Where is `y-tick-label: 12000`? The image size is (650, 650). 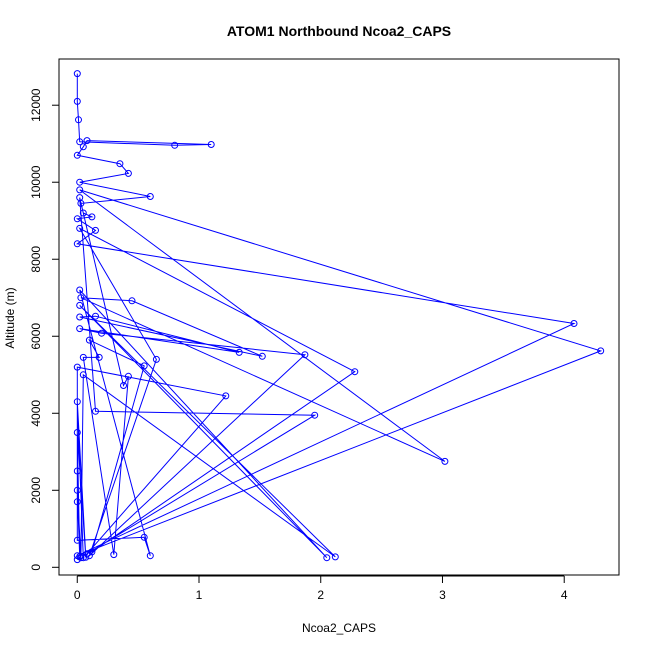 y-tick-label: 12000 is located at coordinates (36, 105).